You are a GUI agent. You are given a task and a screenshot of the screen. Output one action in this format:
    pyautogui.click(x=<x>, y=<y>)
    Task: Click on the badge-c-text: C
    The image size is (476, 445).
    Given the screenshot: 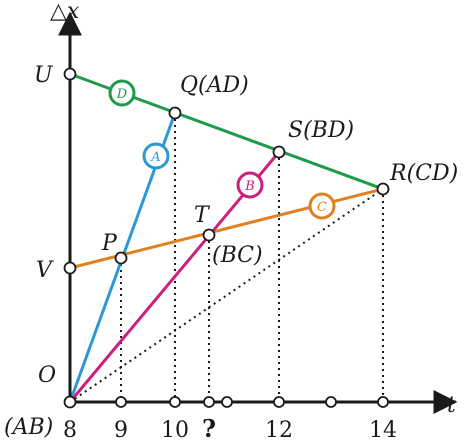 What is the action you would take?
    pyautogui.click(x=322, y=207)
    